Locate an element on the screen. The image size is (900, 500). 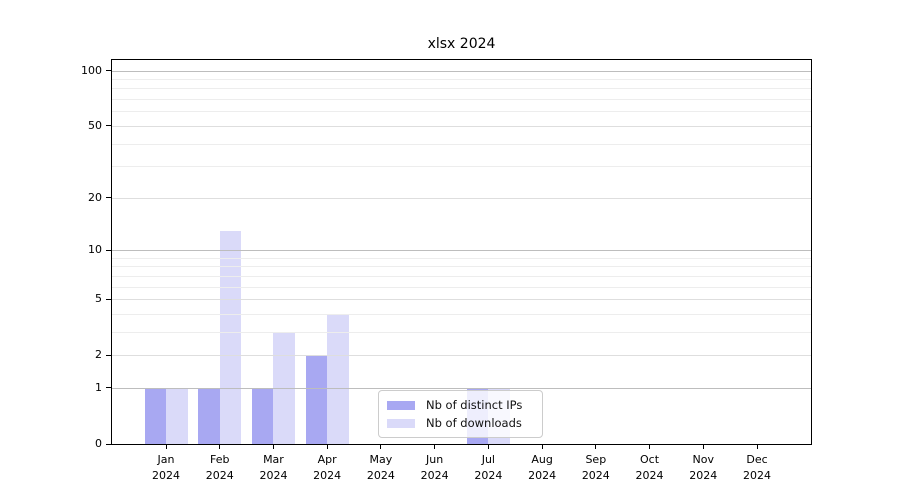
y-tick-label-20: 20 is located at coordinates (95, 197).